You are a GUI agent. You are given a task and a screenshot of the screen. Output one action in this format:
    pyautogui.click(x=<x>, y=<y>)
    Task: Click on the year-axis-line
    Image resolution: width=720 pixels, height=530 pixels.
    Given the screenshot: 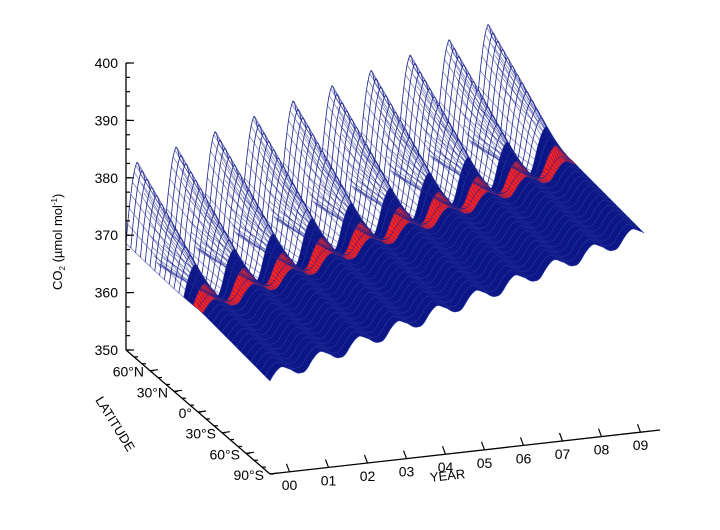 What is the action you would take?
    pyautogui.click(x=465, y=452)
    